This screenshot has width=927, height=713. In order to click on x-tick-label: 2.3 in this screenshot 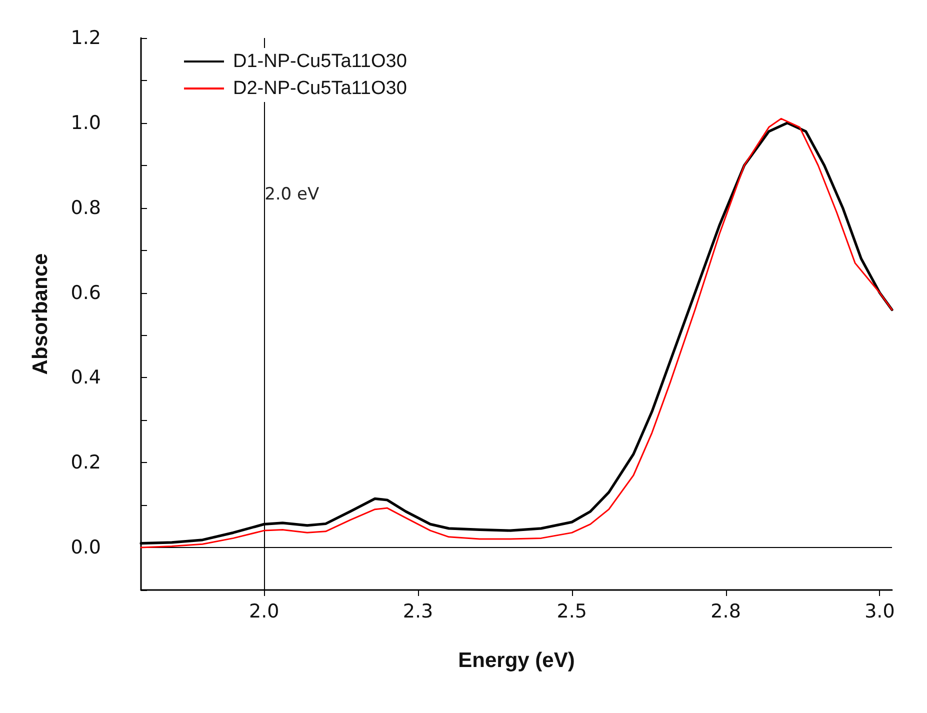, I will do `click(418, 611)`.